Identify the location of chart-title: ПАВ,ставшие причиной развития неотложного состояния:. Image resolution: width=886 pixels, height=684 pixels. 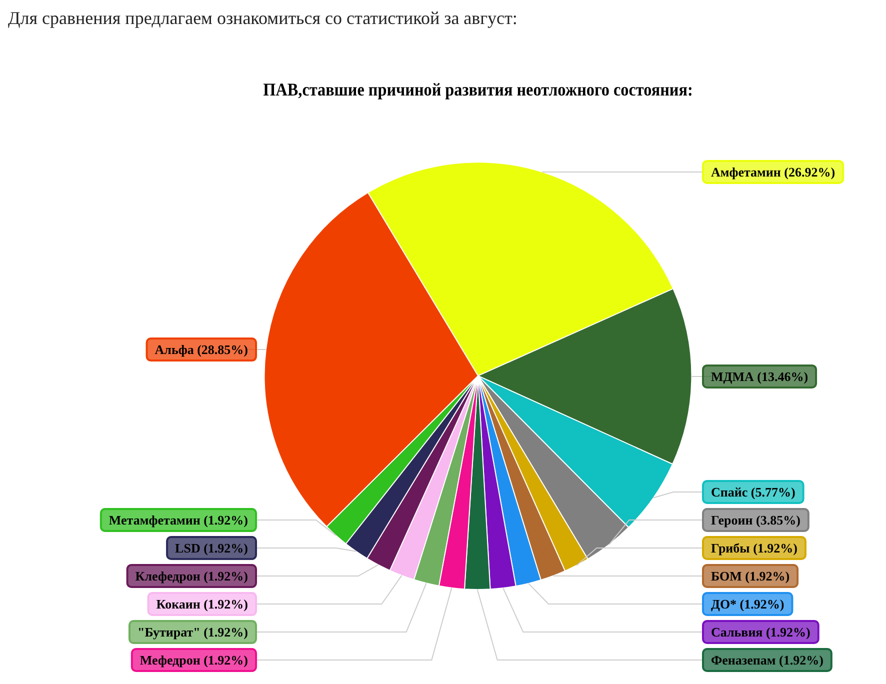
(478, 90).